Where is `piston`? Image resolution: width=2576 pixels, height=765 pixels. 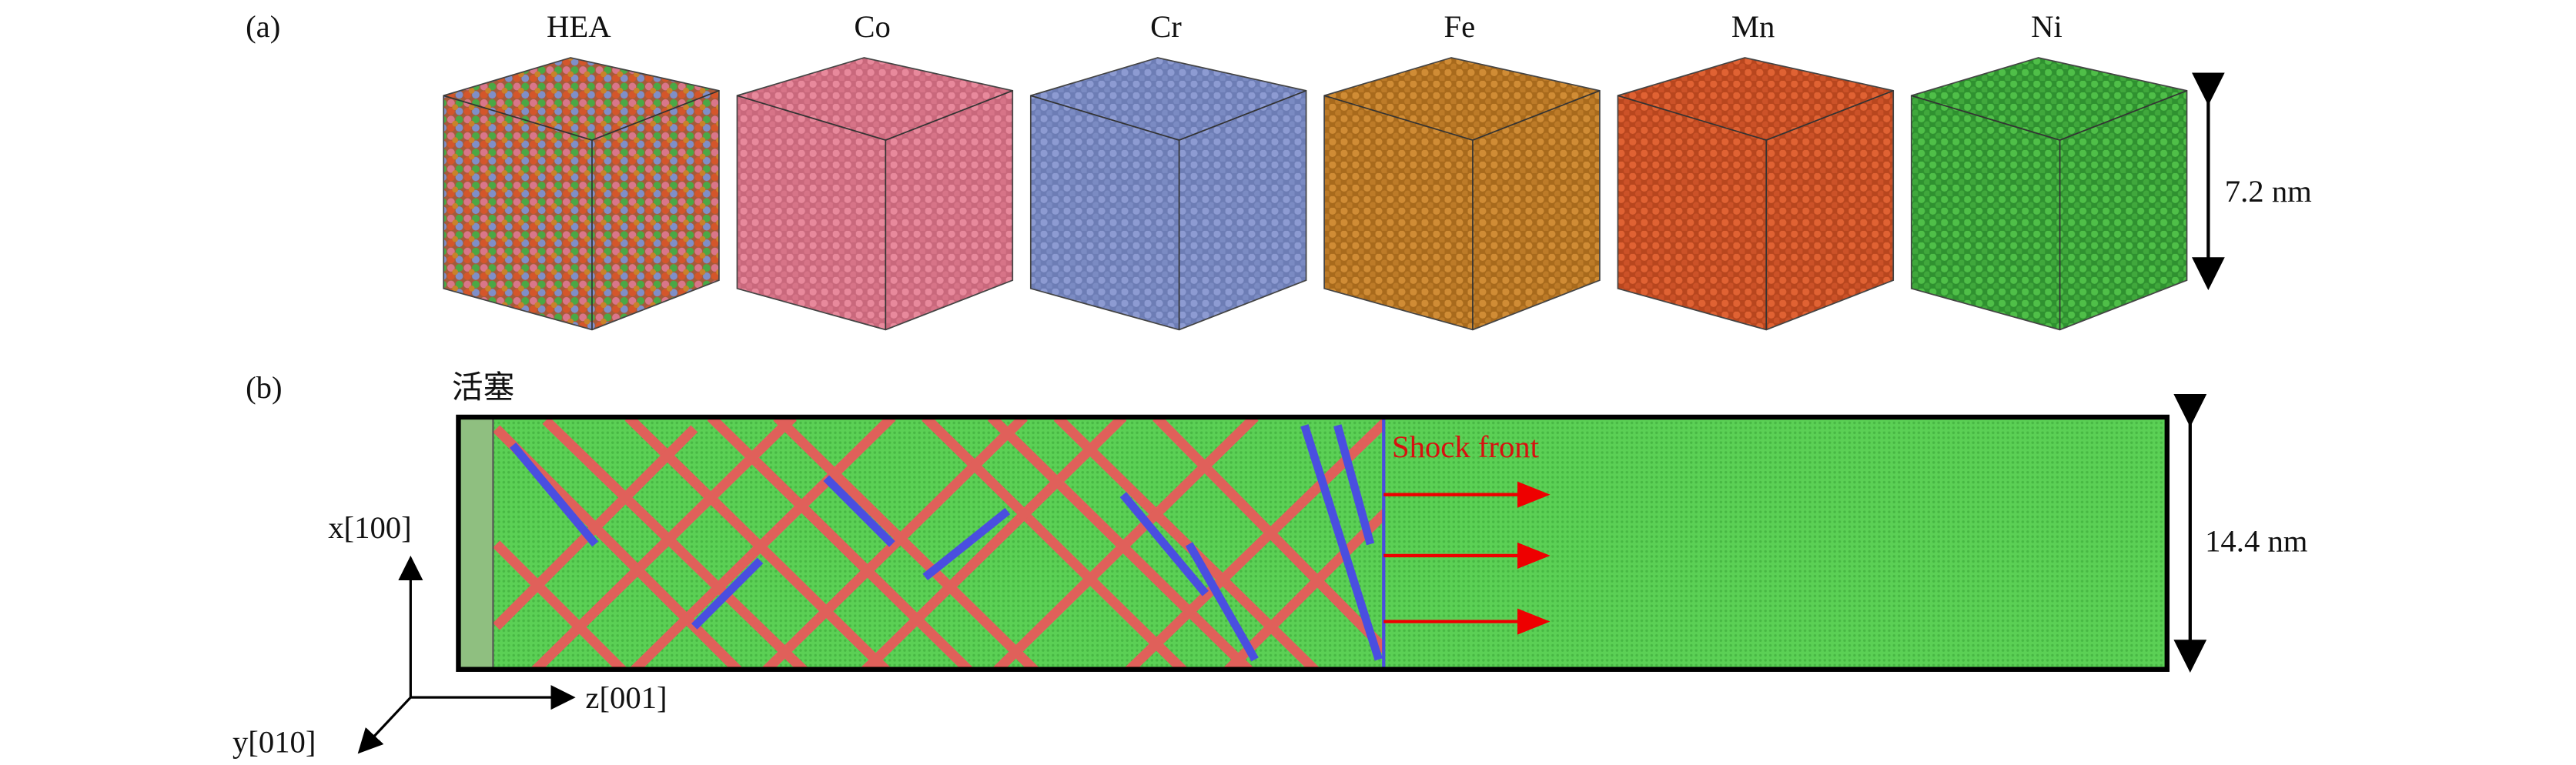 piston is located at coordinates (476, 543).